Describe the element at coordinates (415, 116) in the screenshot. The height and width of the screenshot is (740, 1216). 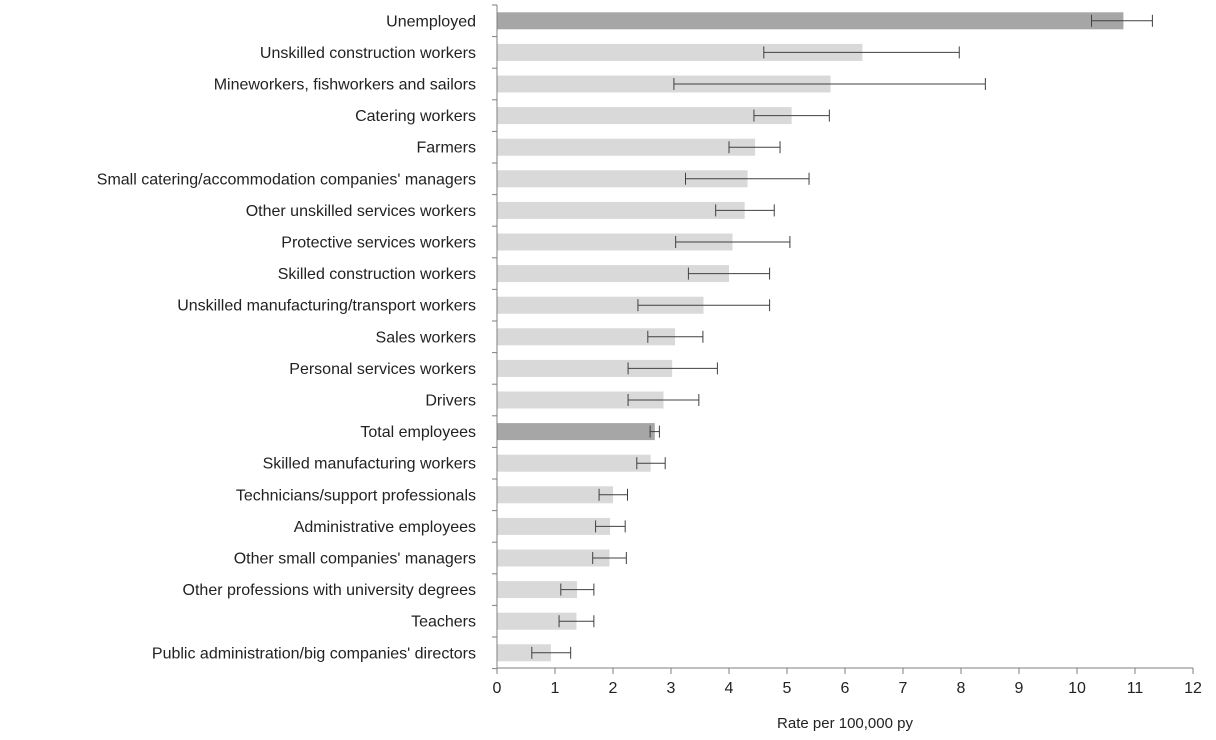
I see `category-label: Catering workers` at that location.